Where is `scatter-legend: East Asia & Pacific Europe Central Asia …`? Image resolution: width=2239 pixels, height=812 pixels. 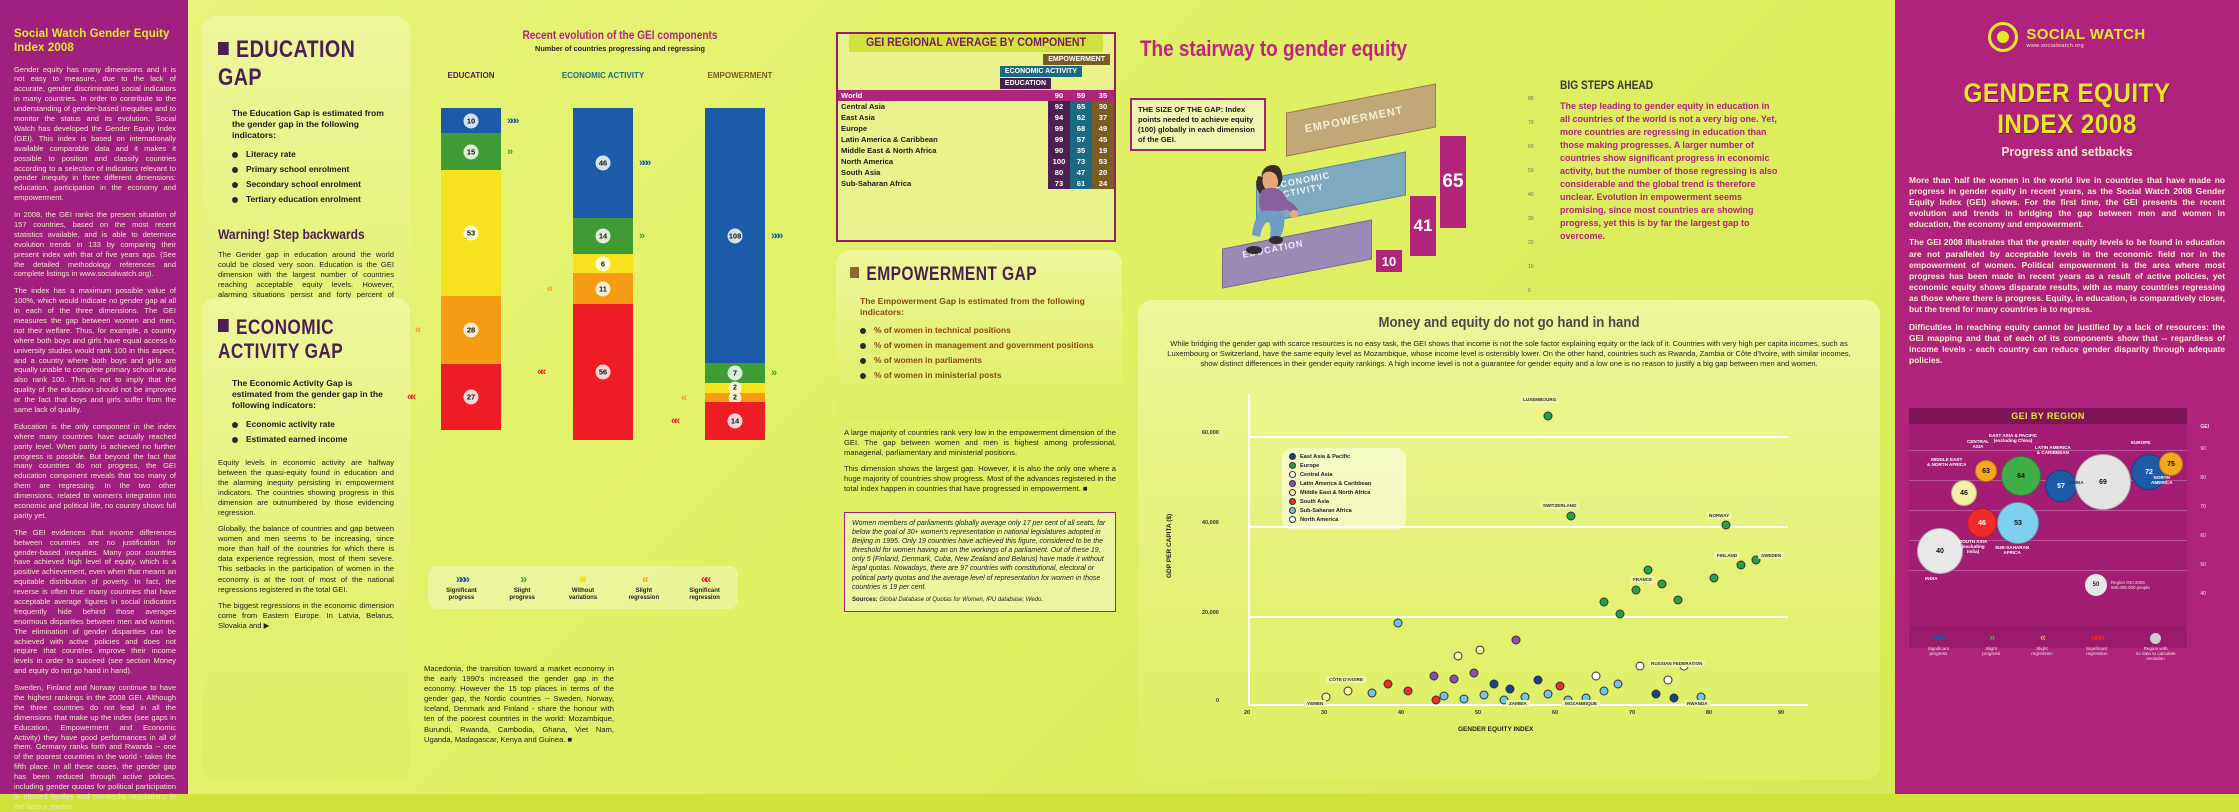 scatter-legend: East Asia & Pacific Europe Central Asia … is located at coordinates (1344, 489).